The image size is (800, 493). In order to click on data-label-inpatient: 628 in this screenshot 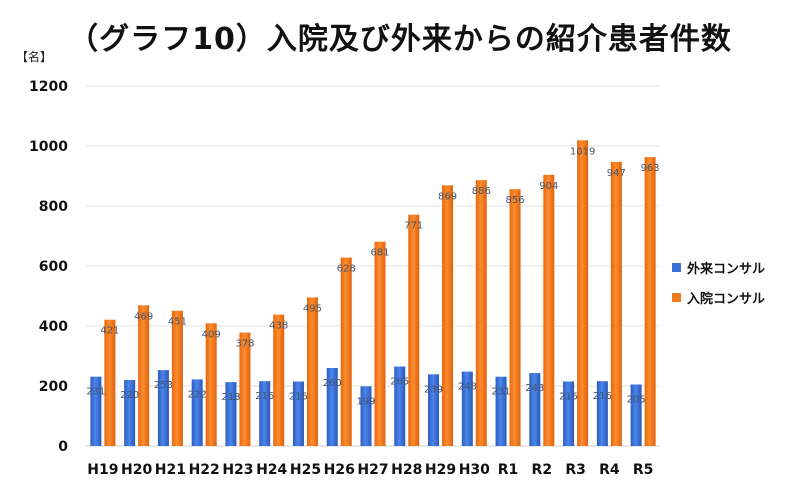, I will do `click(346, 269)`.